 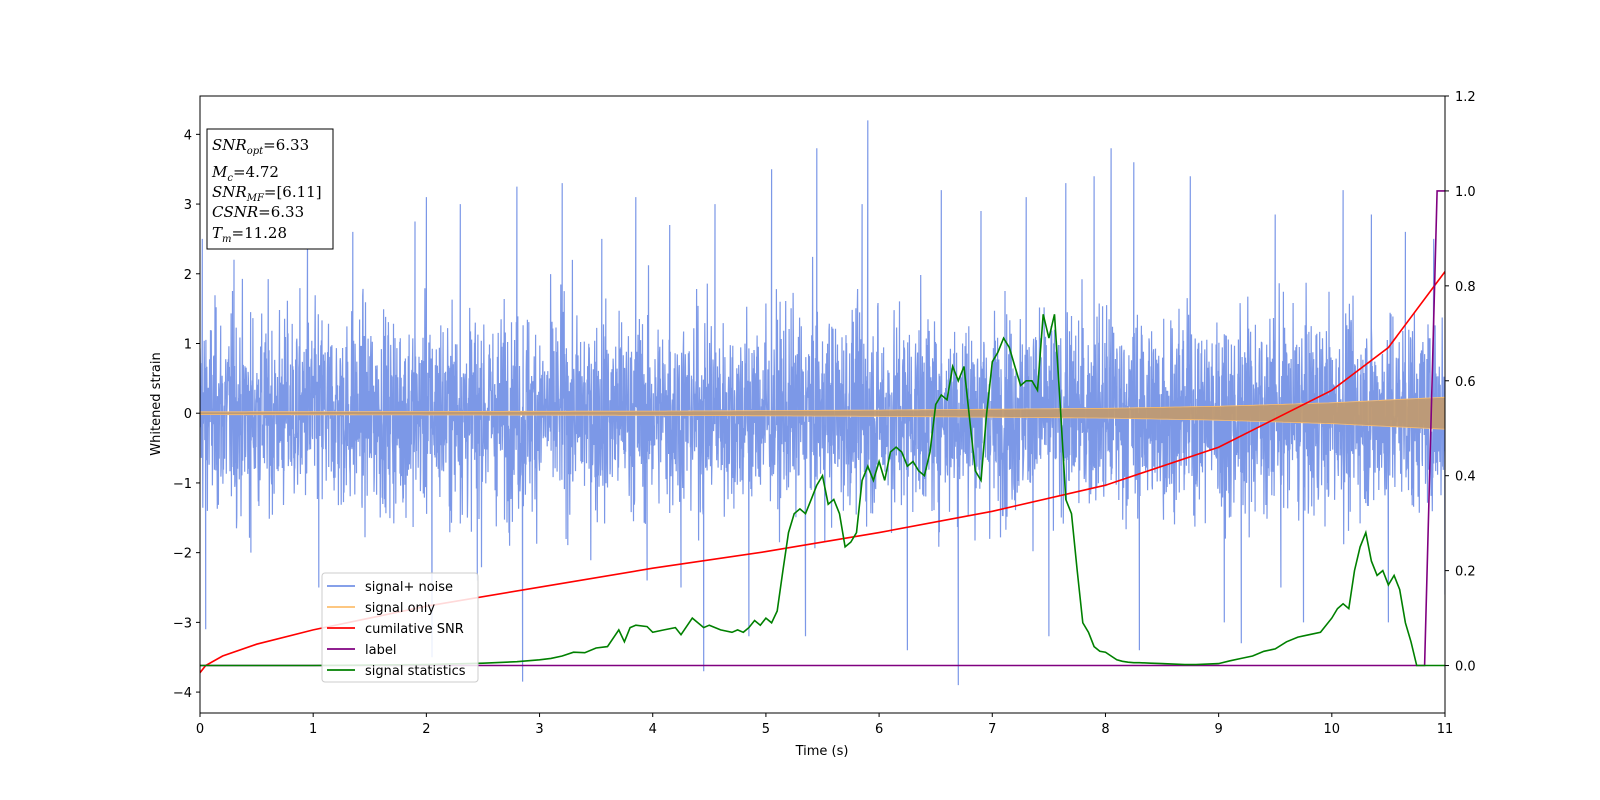 What do you see at coordinates (182, 554) in the screenshot?
I see `y-tick-label: −2` at bounding box center [182, 554].